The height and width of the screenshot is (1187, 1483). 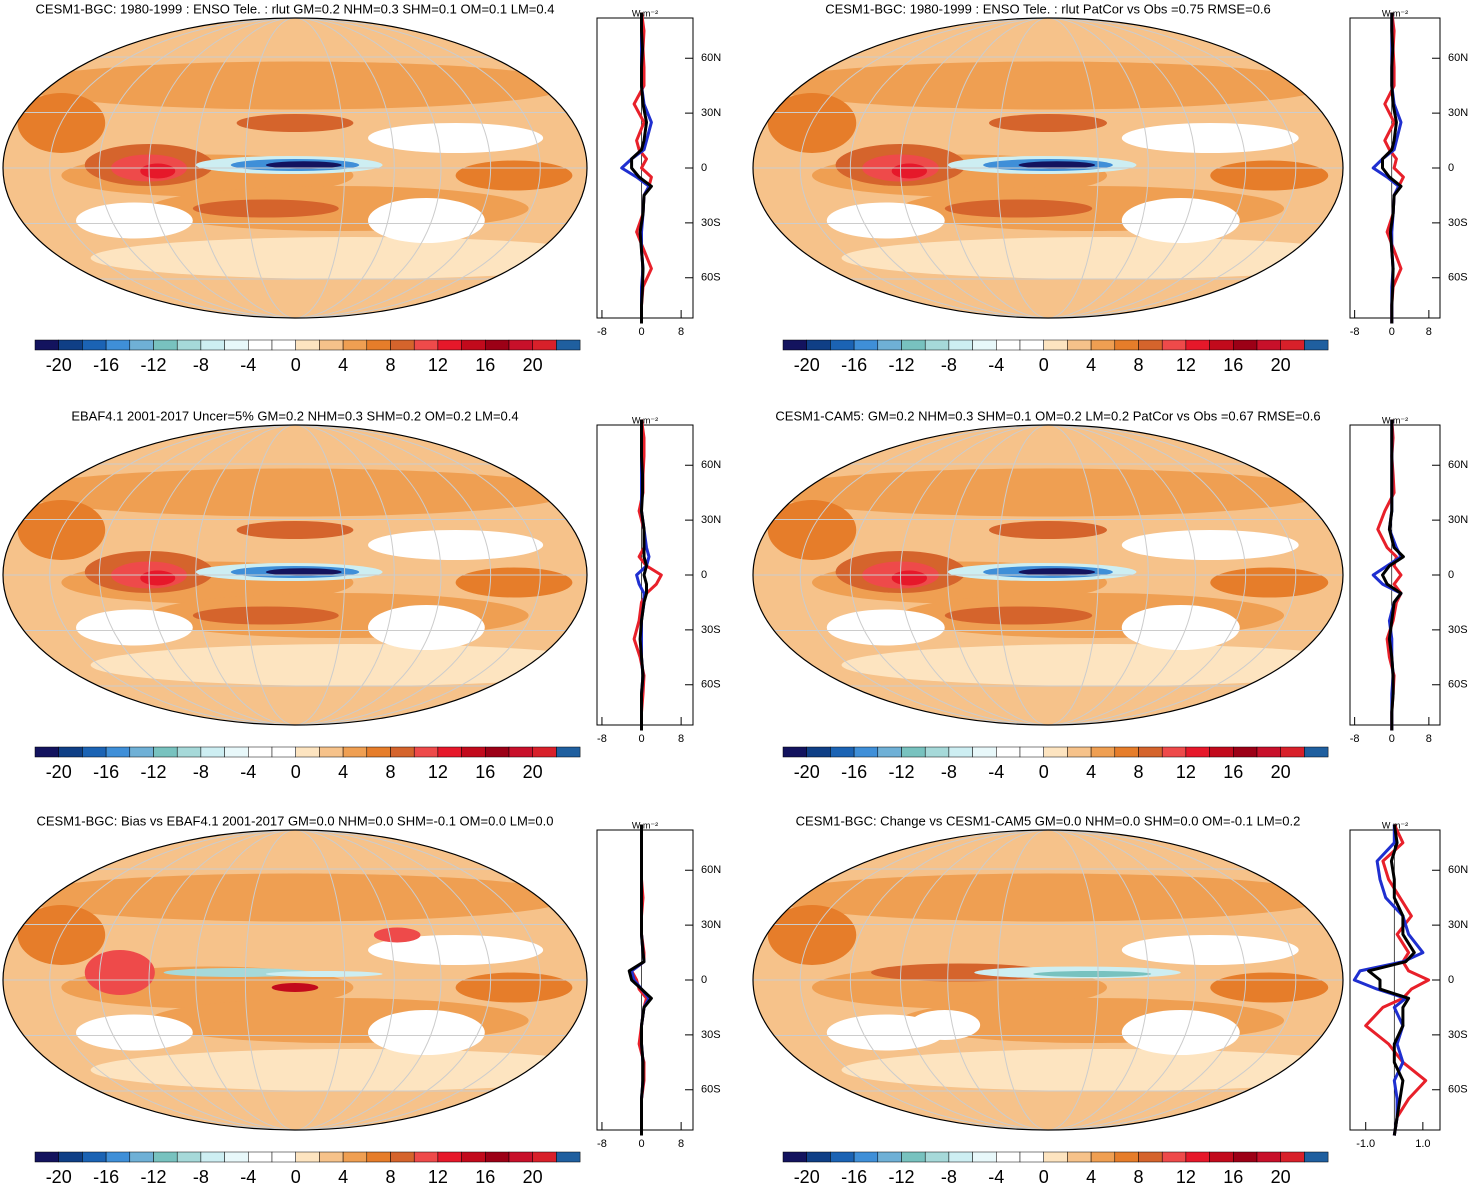 I want to click on y-tick-label: 60N, so click(x=711, y=465).